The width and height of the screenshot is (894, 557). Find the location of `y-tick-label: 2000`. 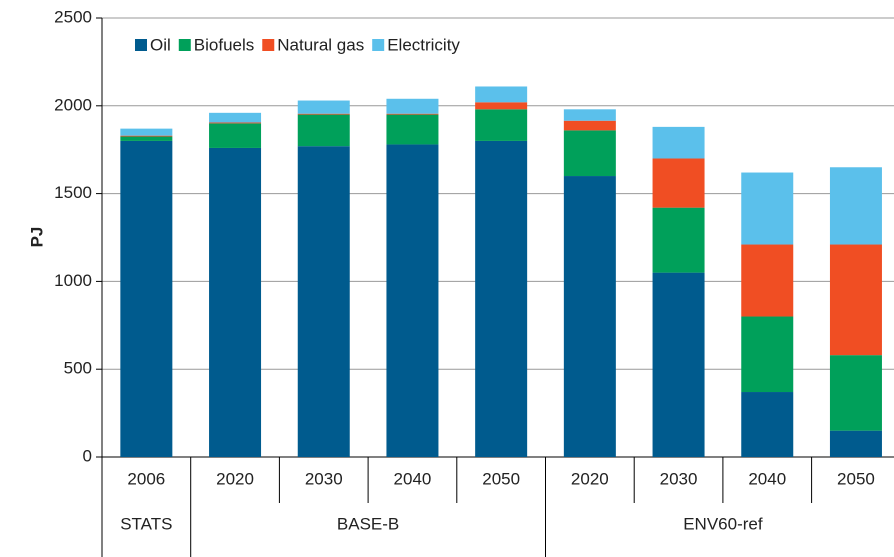

y-tick-label: 2000 is located at coordinates (73, 104).